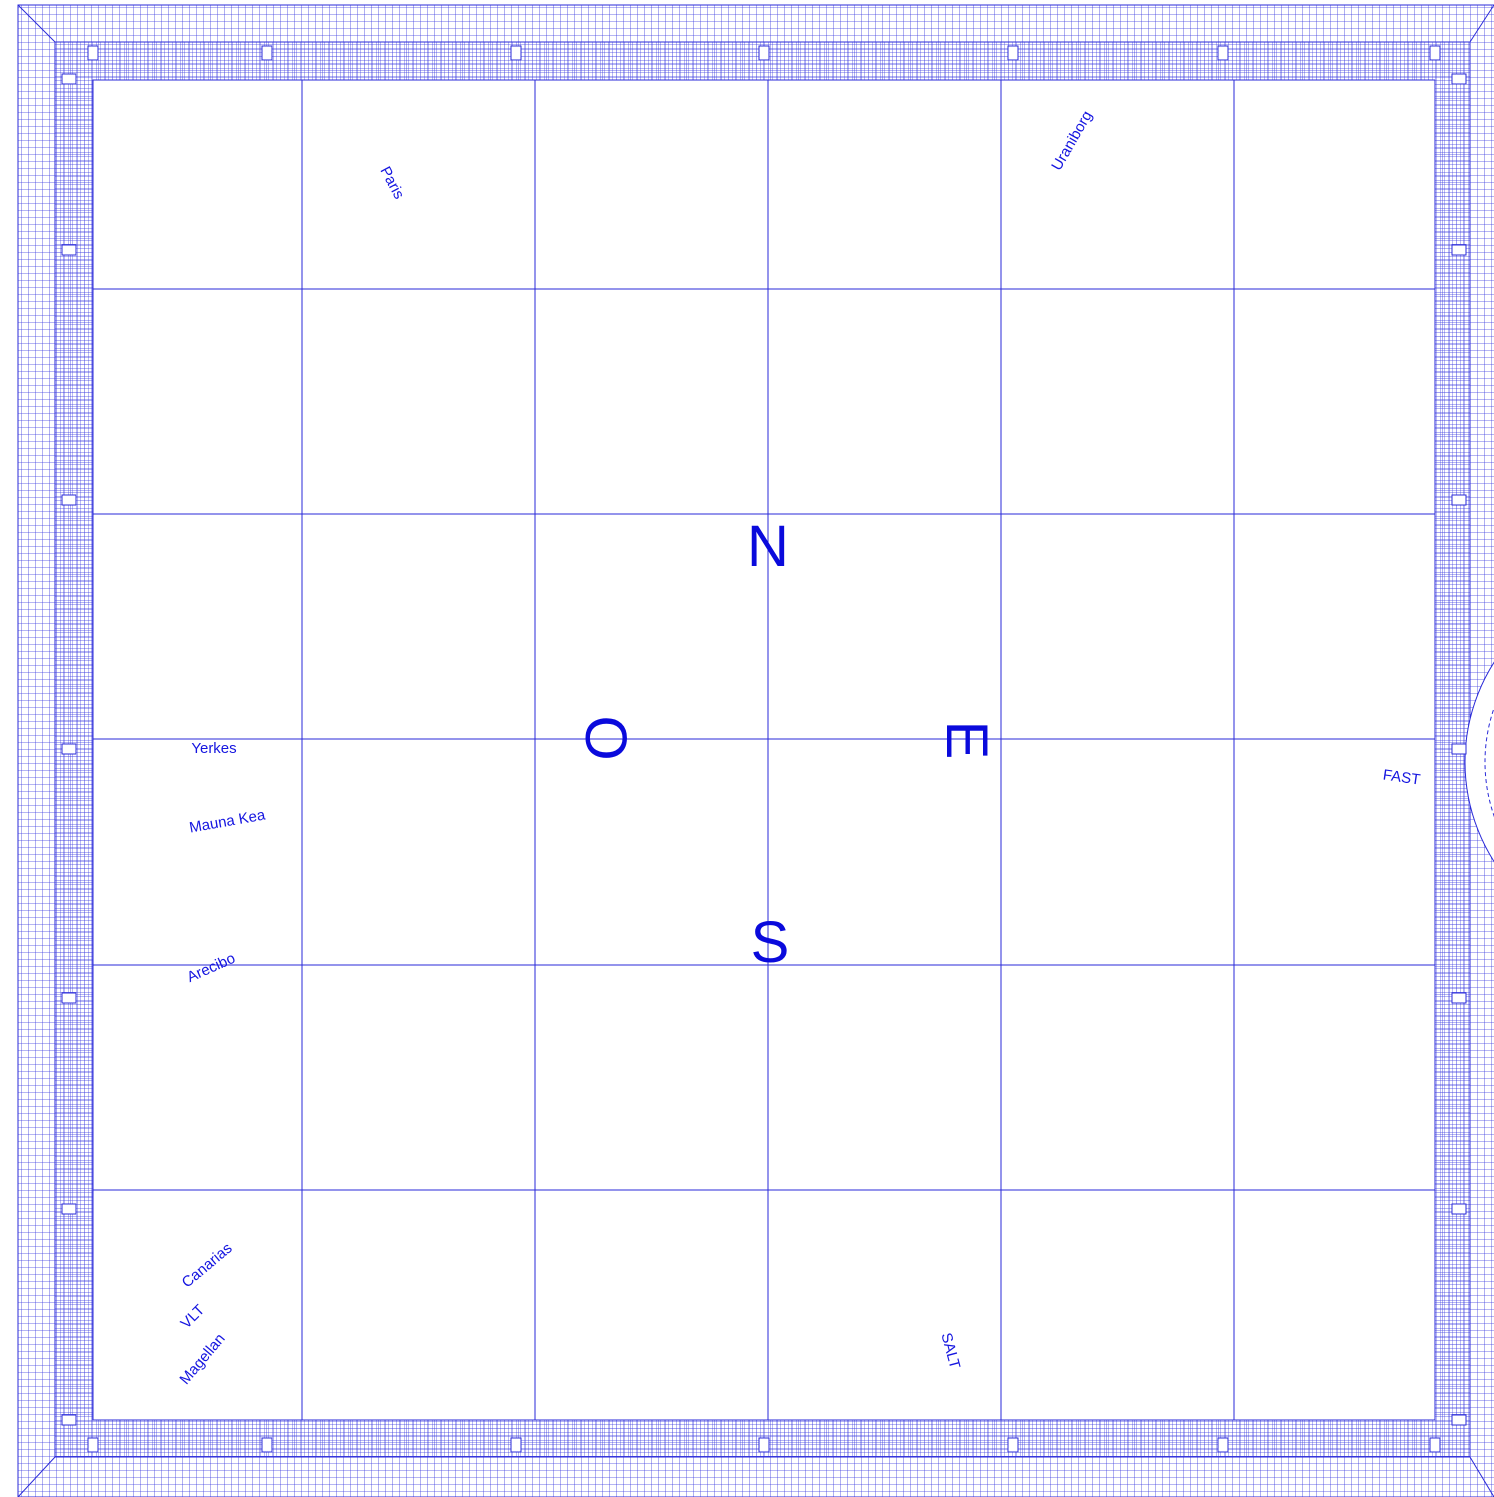 The width and height of the screenshot is (1494, 1497). What do you see at coordinates (786, 744) in the screenshot?
I see `cardinals: N S E O` at bounding box center [786, 744].